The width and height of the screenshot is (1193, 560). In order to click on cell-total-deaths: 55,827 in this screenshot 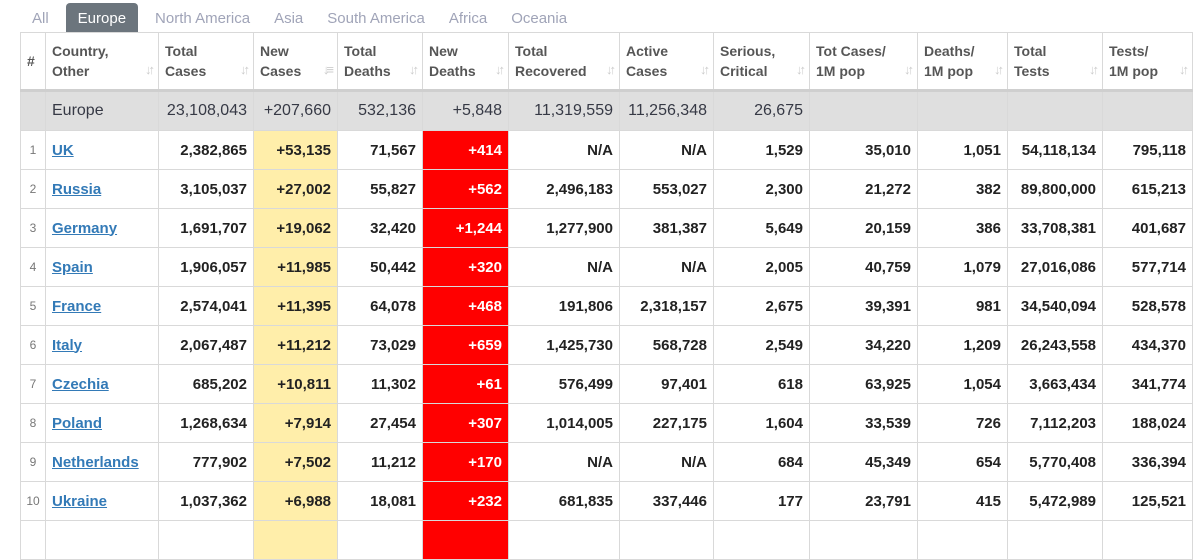, I will do `click(380, 189)`.